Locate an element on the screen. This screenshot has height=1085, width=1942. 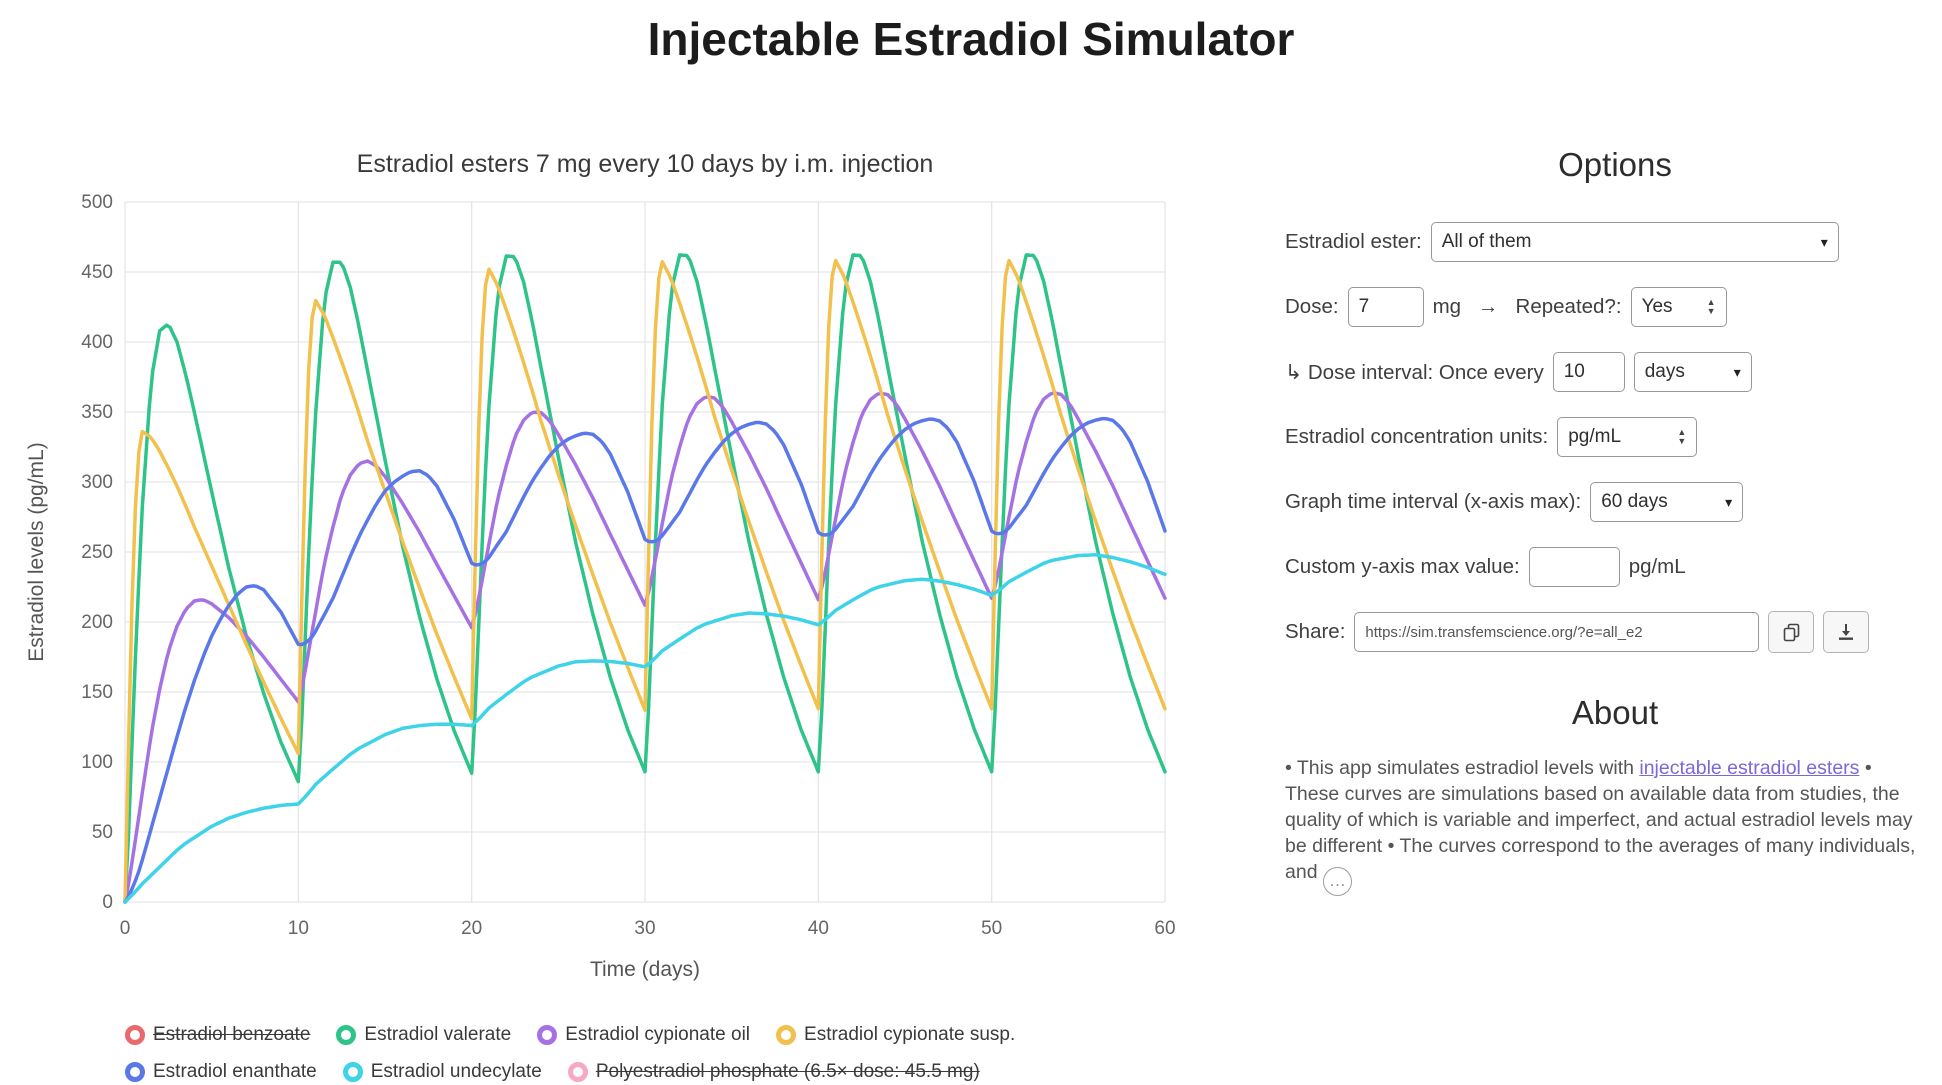
xmax-select-value: 60 days is located at coordinates (1634, 501).